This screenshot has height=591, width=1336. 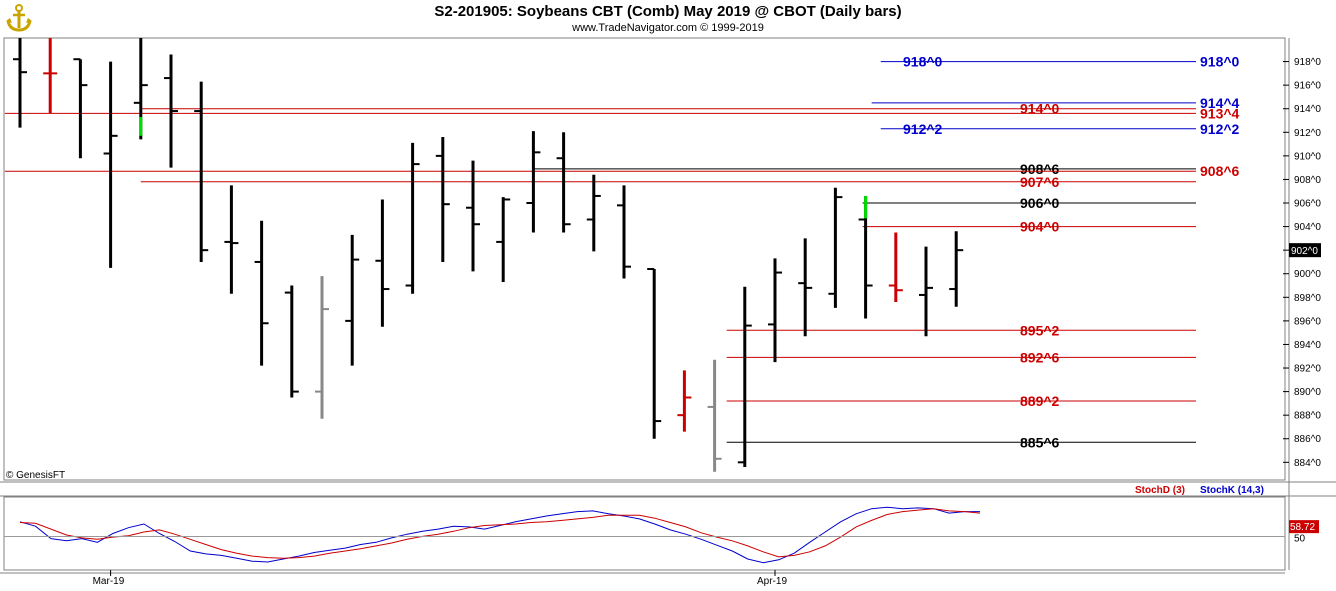 What do you see at coordinates (1040, 182) in the screenshot?
I see `level-label: 907^6` at bounding box center [1040, 182].